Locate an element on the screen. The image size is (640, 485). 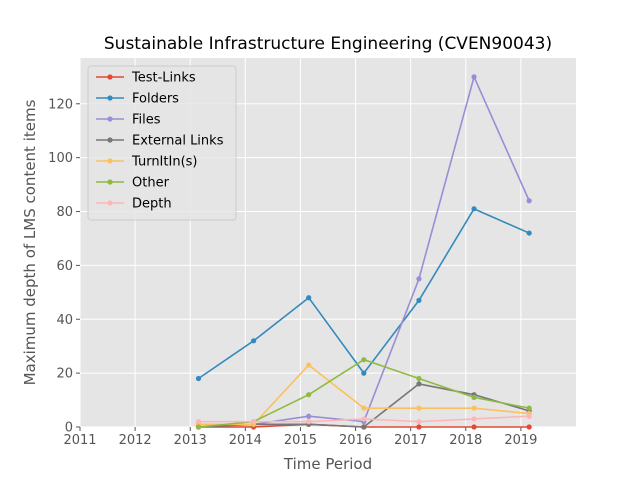
x-tick-label: 2017 is located at coordinates (410, 440).